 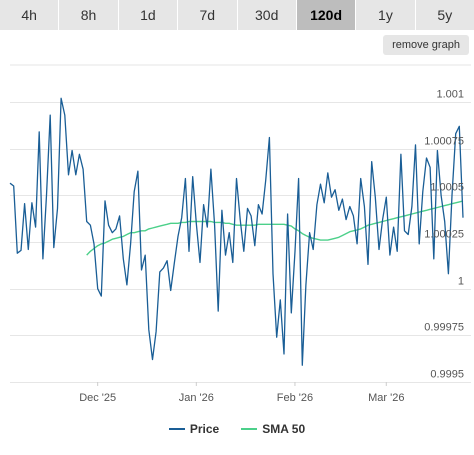 What do you see at coordinates (204, 429) in the screenshot?
I see `legend-label-price: Price` at bounding box center [204, 429].